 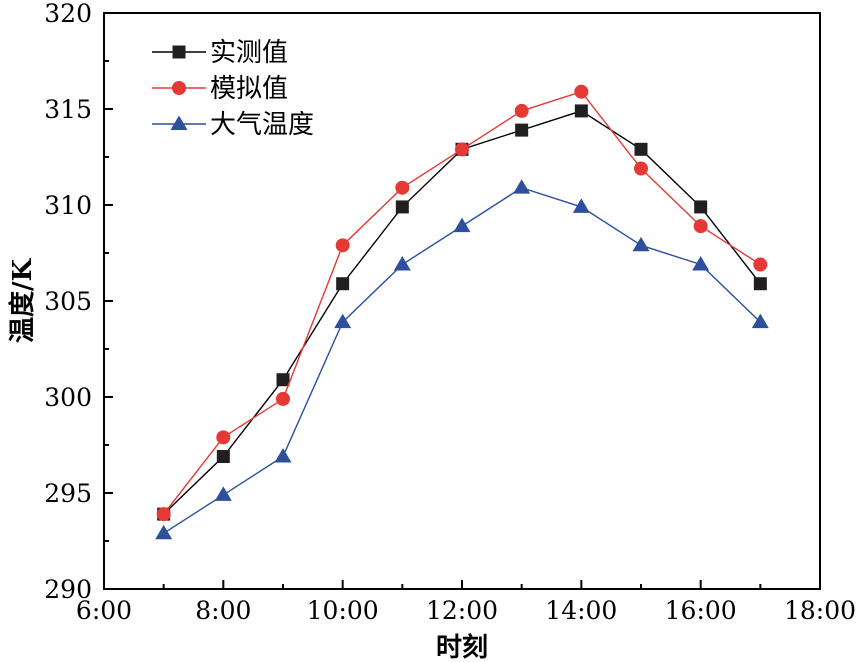 I want to click on x-axis-title: 时刻, so click(x=462, y=647).